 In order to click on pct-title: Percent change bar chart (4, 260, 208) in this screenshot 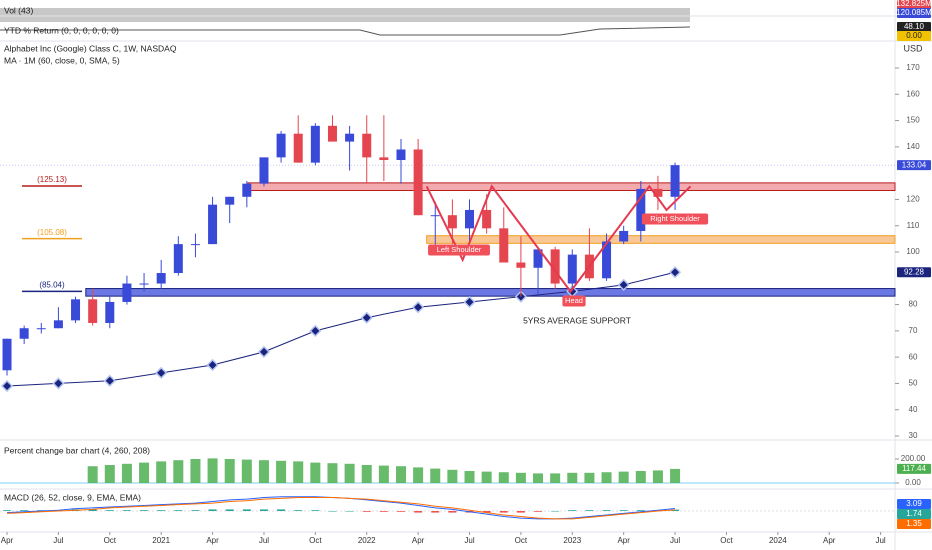, I will do `click(77, 450)`.